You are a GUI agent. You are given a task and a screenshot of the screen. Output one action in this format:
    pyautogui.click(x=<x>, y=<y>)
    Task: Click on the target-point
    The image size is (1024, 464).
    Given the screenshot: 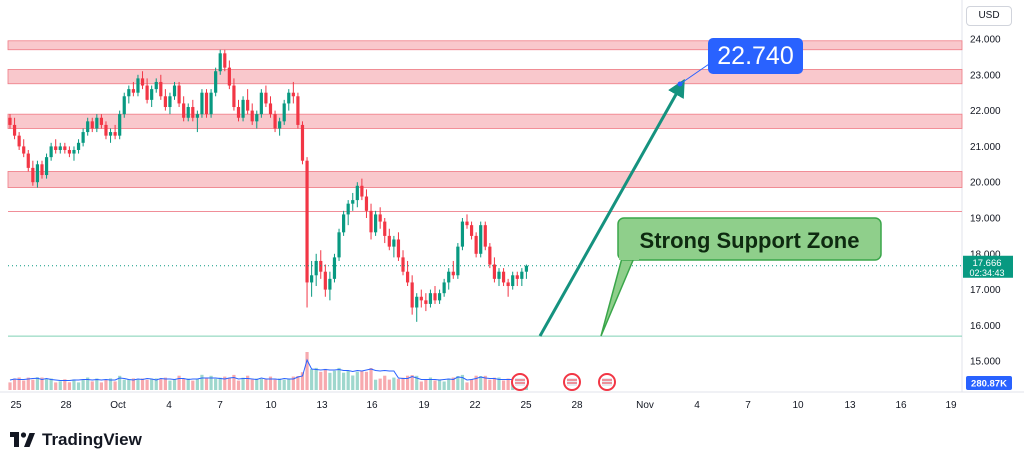 What is the action you would take?
    pyautogui.click(x=680, y=84)
    